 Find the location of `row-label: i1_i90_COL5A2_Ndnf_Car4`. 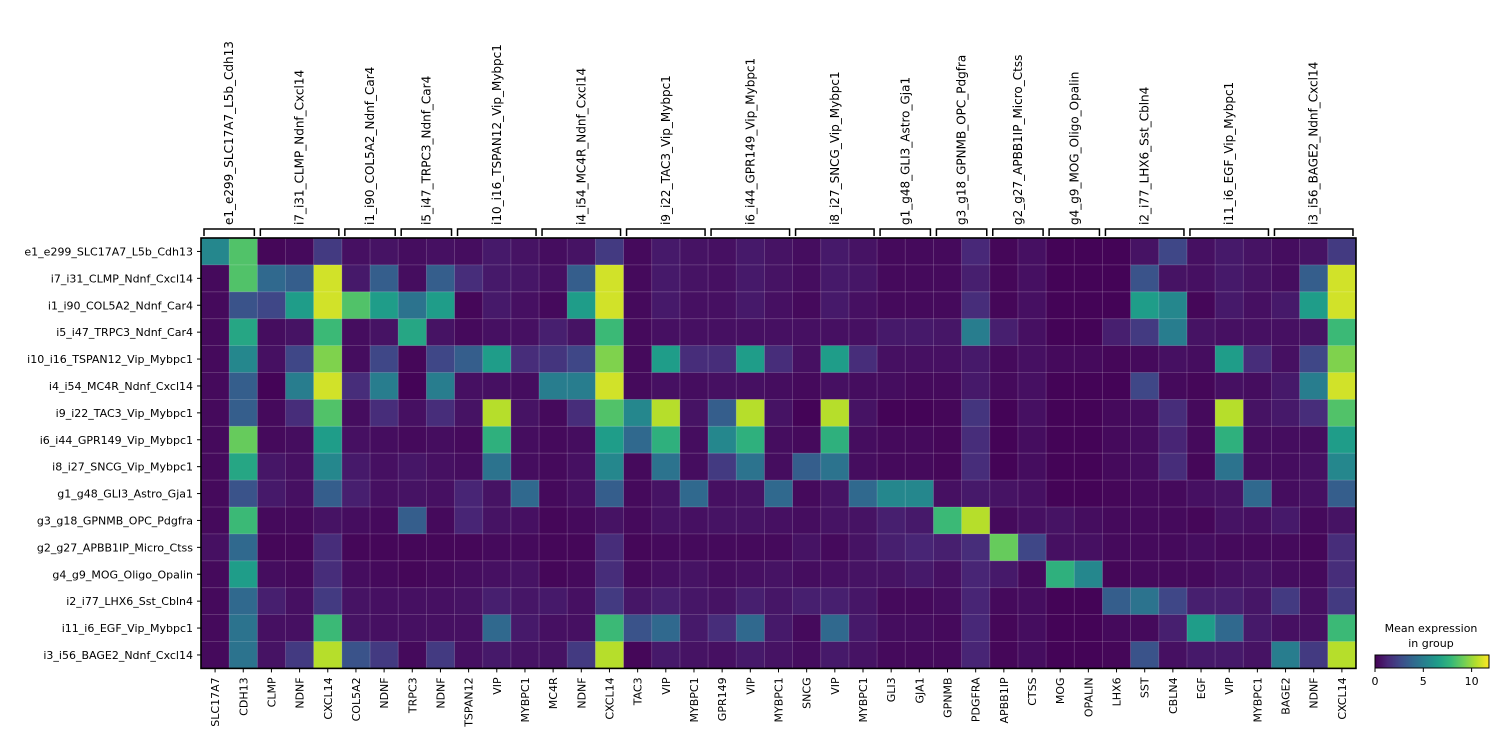

row-label: i1_i90_COL5A2_Ndnf_Car4 is located at coordinates (120, 305).